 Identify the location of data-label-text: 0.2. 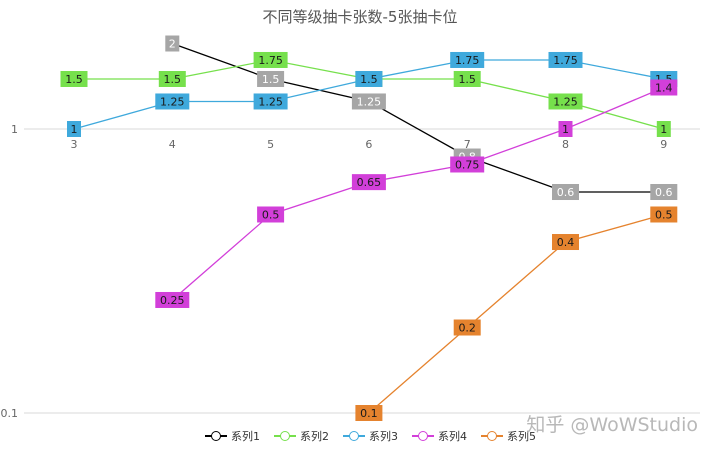
(467, 328).